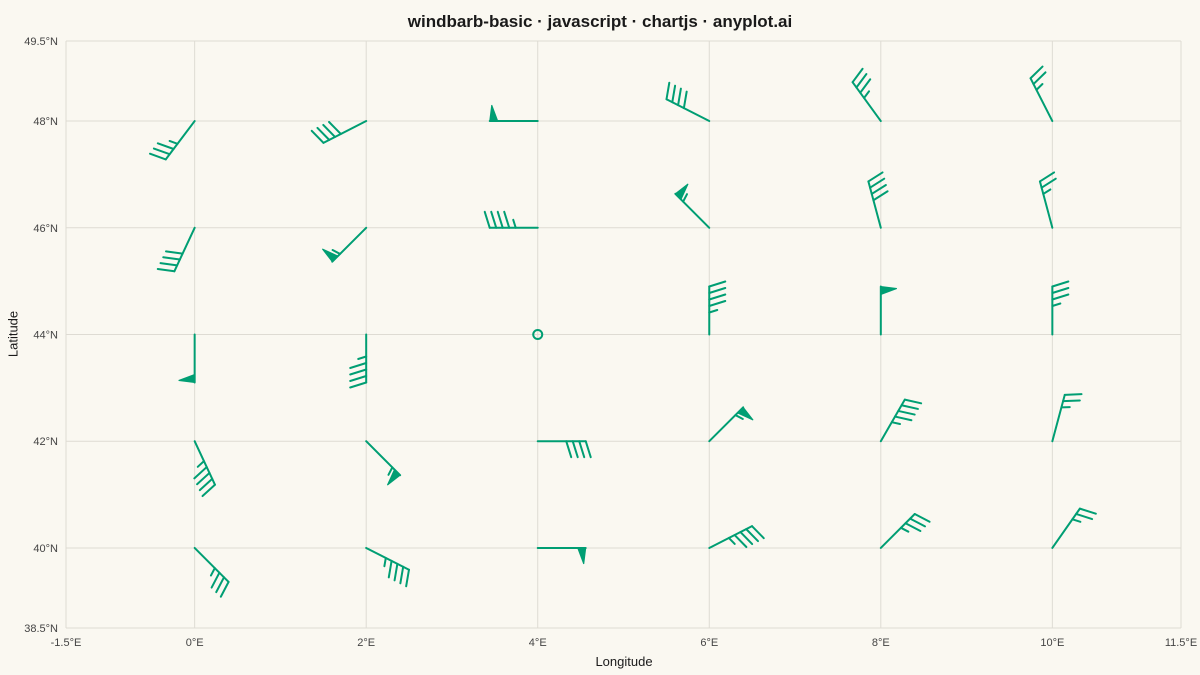 This screenshot has width=1200, height=675. Describe the element at coordinates (1181, 643) in the screenshot. I see `x-tick-label: 11.5°E` at that location.